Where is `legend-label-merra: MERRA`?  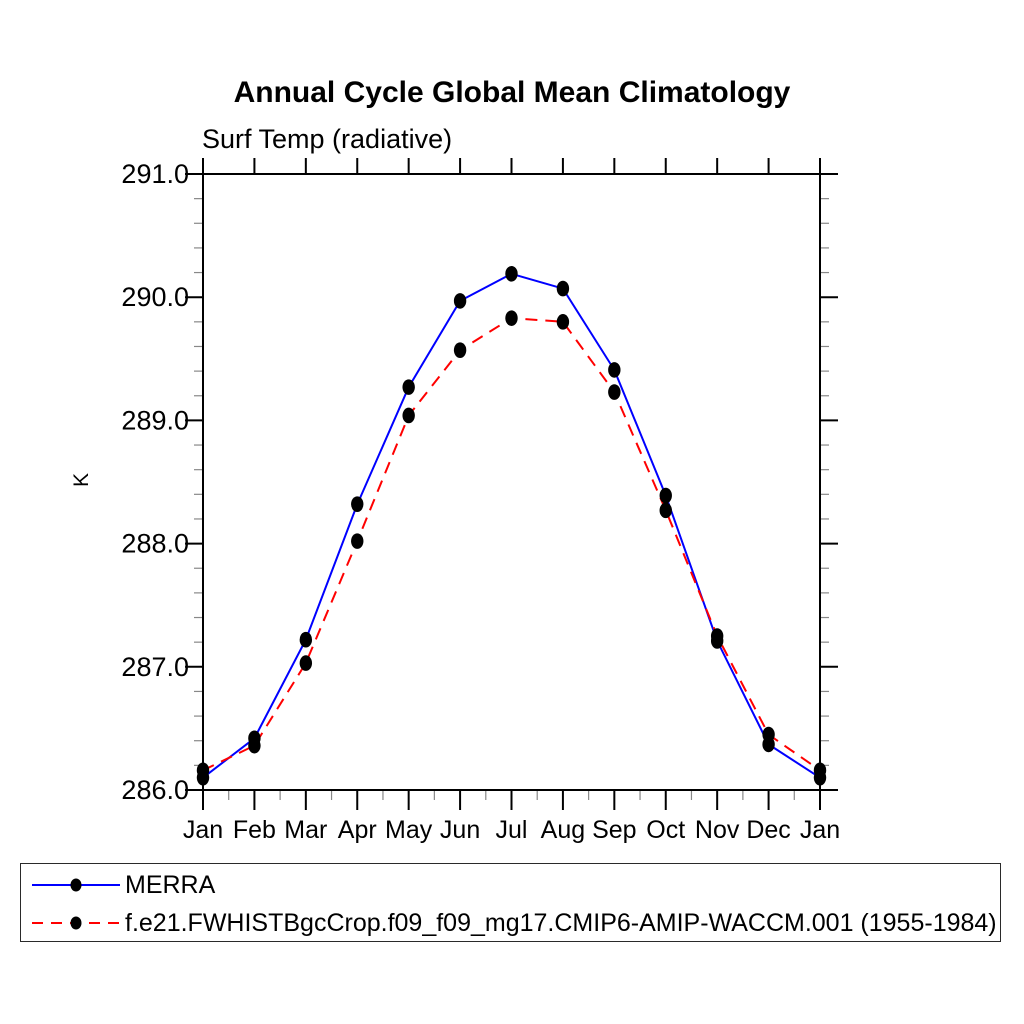
legend-label-merra: MERRA is located at coordinates (170, 884).